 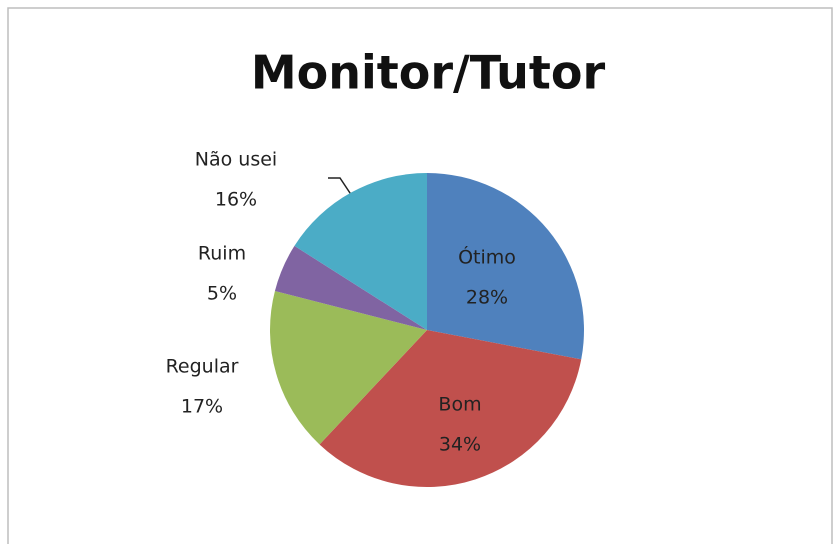 I want to click on slice-category-label: Não usei, so click(x=236, y=160).